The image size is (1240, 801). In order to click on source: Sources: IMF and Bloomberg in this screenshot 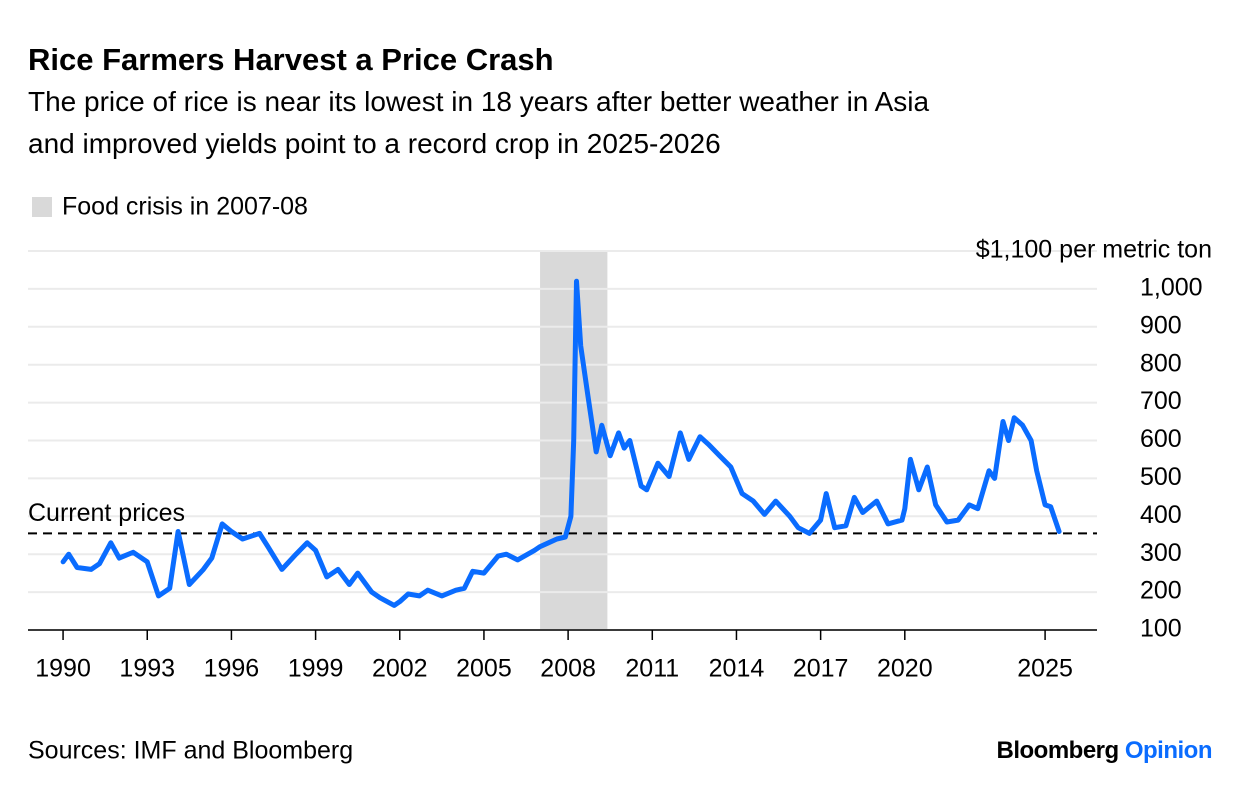, I will do `click(190, 751)`.